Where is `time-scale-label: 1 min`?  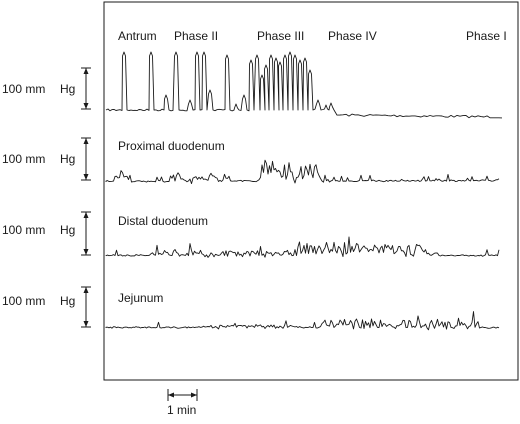
time-scale-label: 1 min is located at coordinates (181, 410).